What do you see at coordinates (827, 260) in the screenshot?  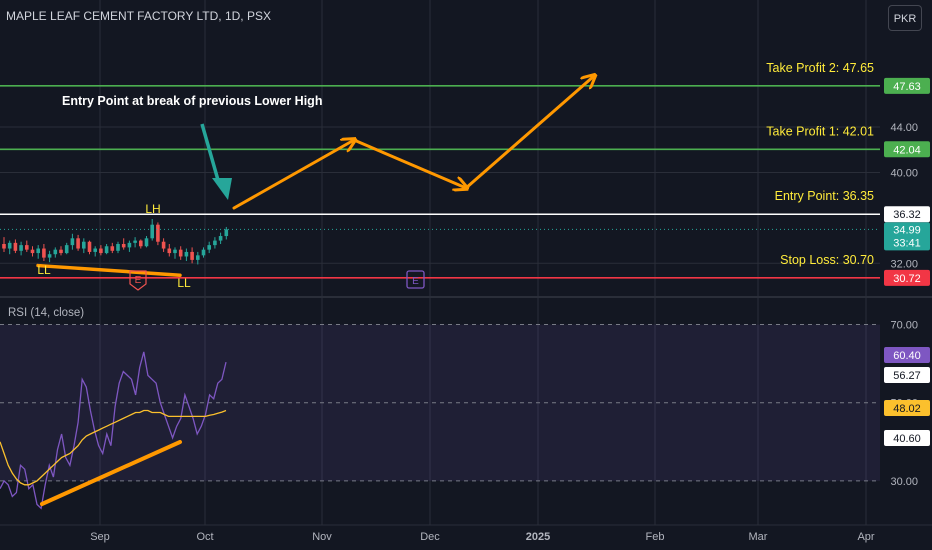 I see `level-label: Stop Loss: 30.70` at bounding box center [827, 260].